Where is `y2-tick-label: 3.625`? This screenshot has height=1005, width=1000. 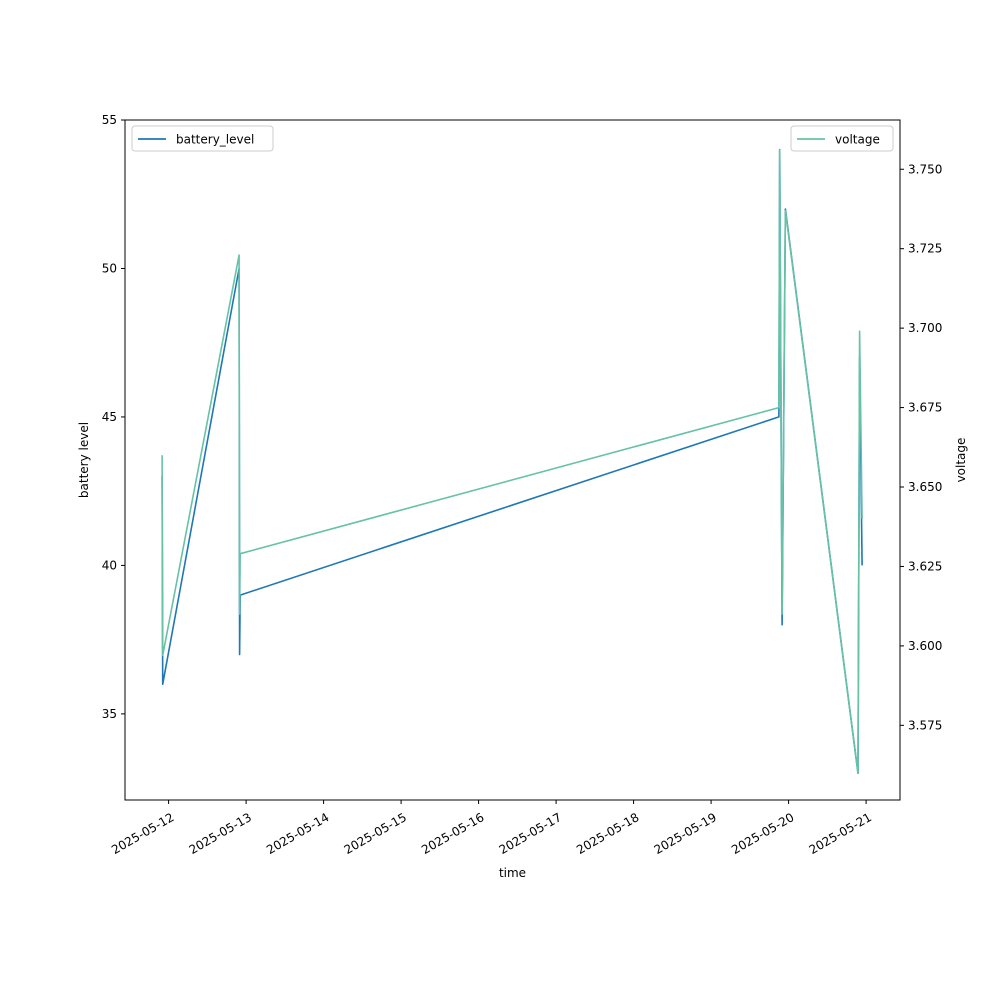 y2-tick-label: 3.625 is located at coordinates (925, 566).